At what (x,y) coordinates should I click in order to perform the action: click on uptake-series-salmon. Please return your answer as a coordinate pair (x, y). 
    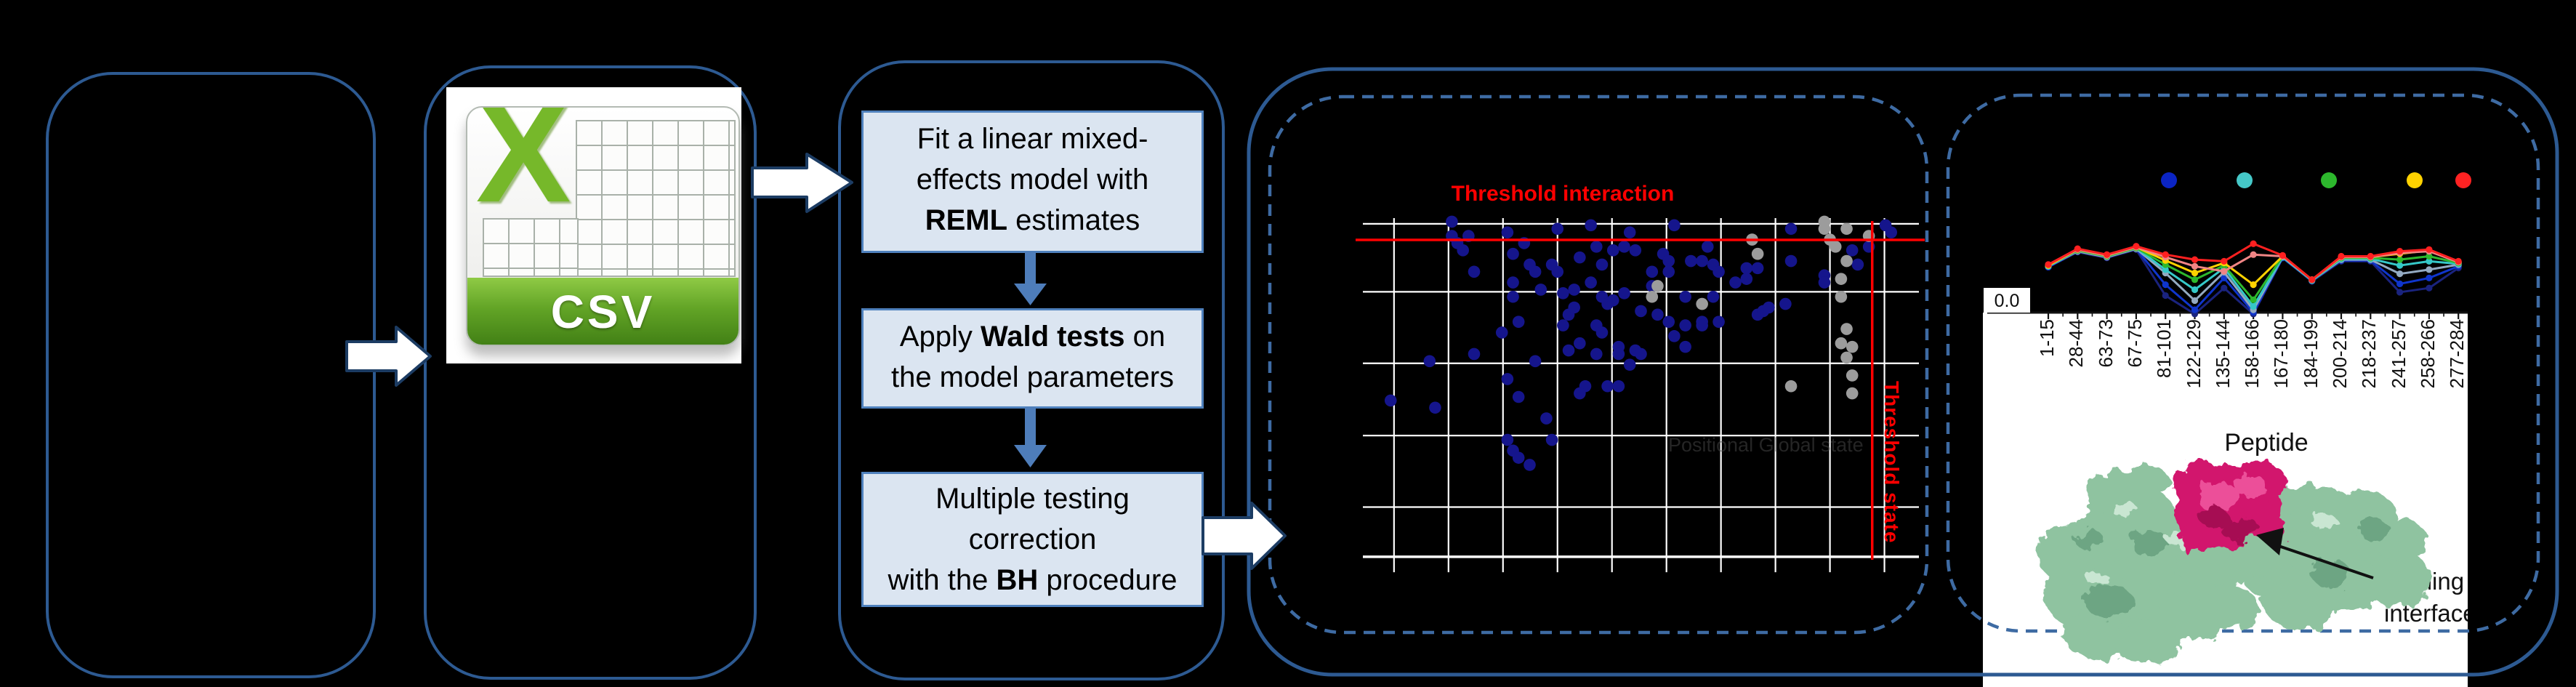
    Looking at the image, I should click on (2253, 263).